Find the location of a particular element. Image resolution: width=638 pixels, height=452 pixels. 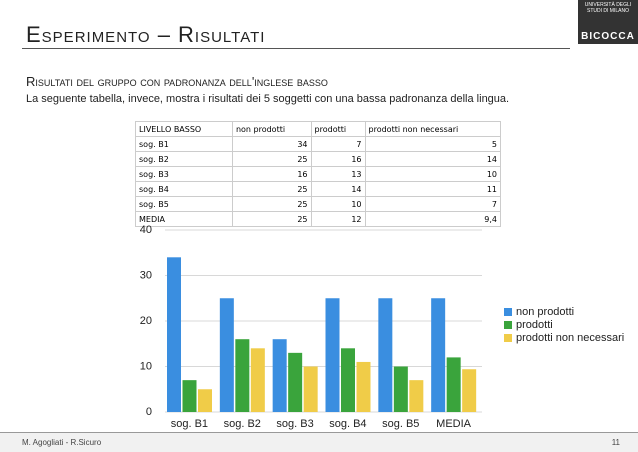

table-cell: MEDIA is located at coordinates (184, 219).